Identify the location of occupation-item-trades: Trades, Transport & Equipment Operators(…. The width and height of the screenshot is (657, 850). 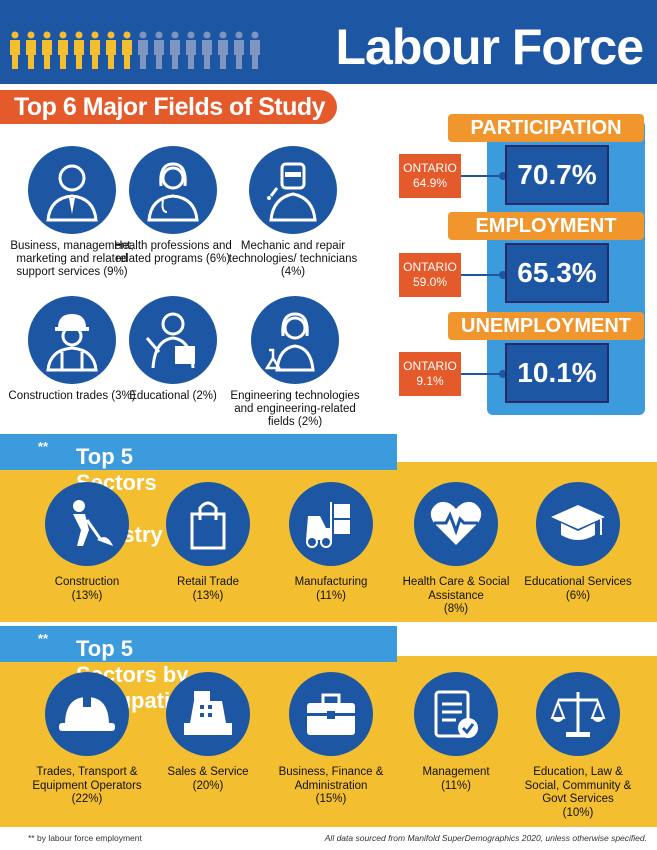
(87, 739).